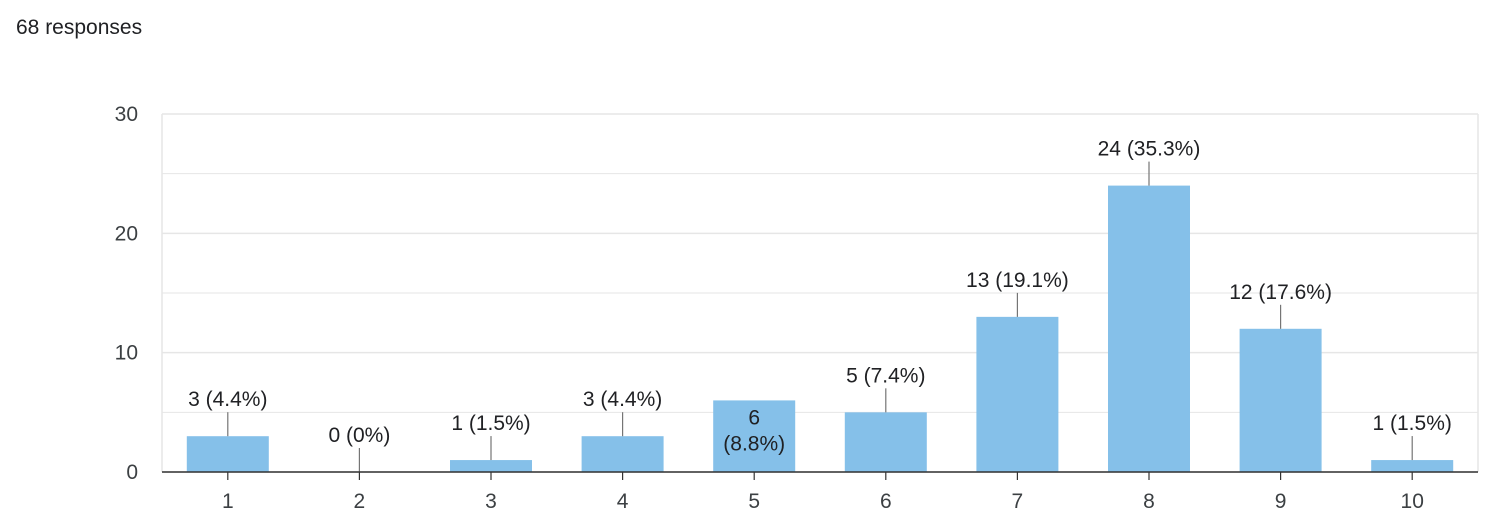 Image resolution: width=1486 pixels, height=522 pixels. What do you see at coordinates (1149, 501) in the screenshot?
I see `x-tick-label: 8` at bounding box center [1149, 501].